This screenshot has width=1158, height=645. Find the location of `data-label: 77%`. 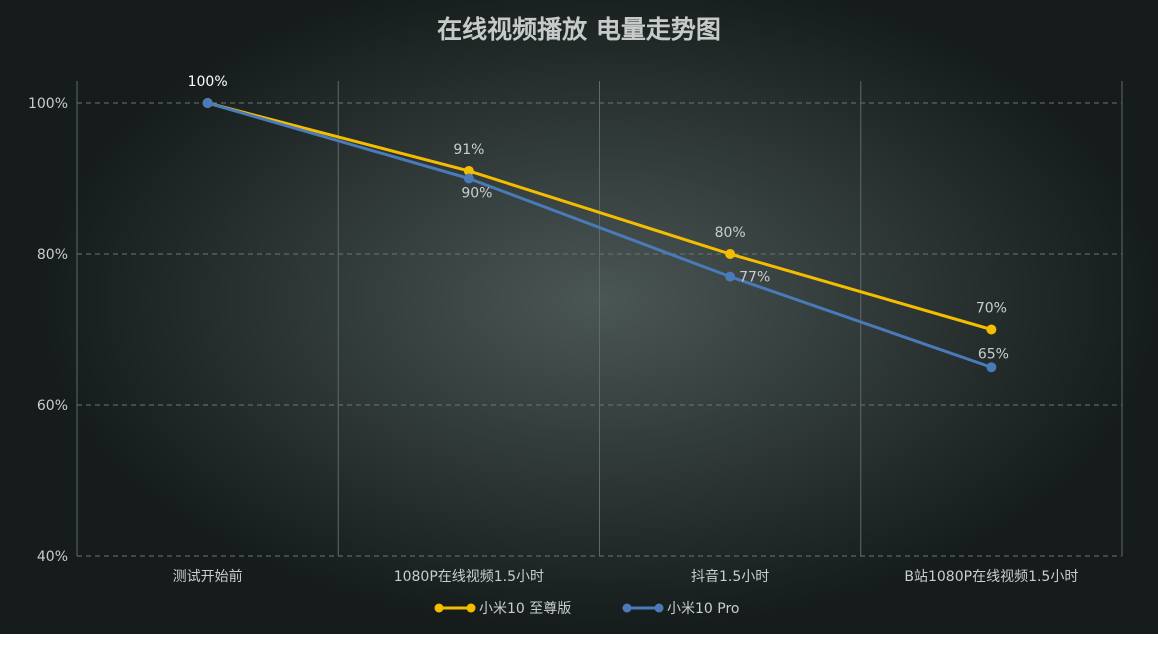

data-label: 77% is located at coordinates (754, 278).